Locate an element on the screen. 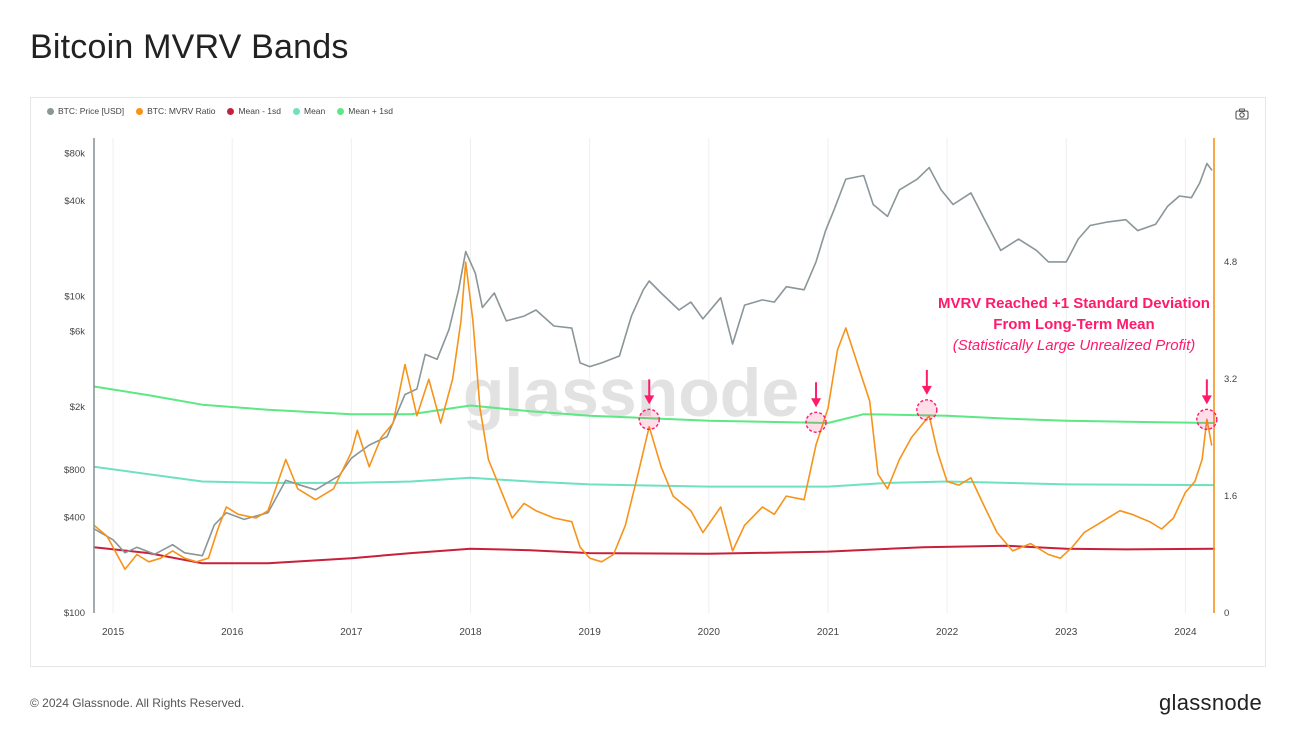 This screenshot has height=745, width=1292. legend-label: BTC: Price [USD] is located at coordinates (91, 111).